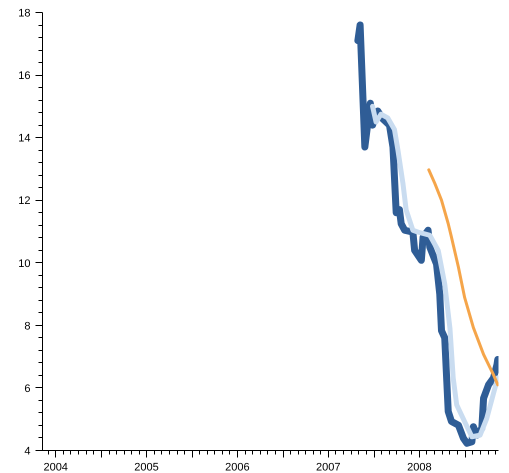  I want to click on y-tick-label: 10, so click(24, 264).